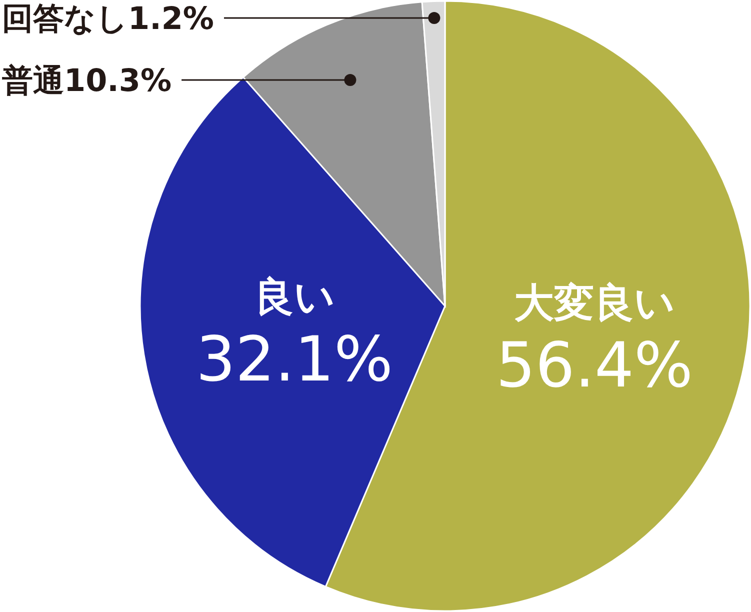 This screenshot has width=751, height=612. I want to click on slice-label: 普通10.3%, so click(87, 81).